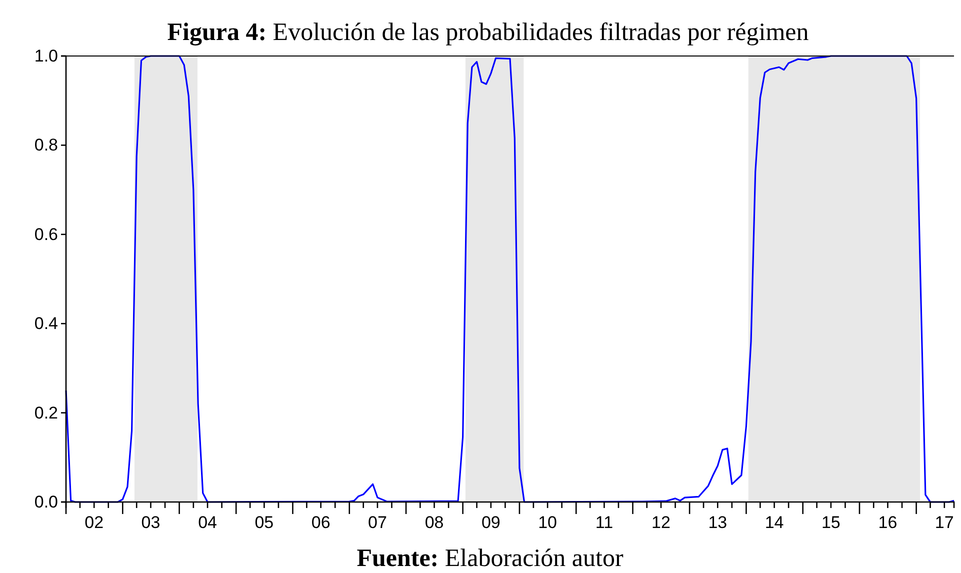  I want to click on x-tick-label: 12, so click(661, 522).